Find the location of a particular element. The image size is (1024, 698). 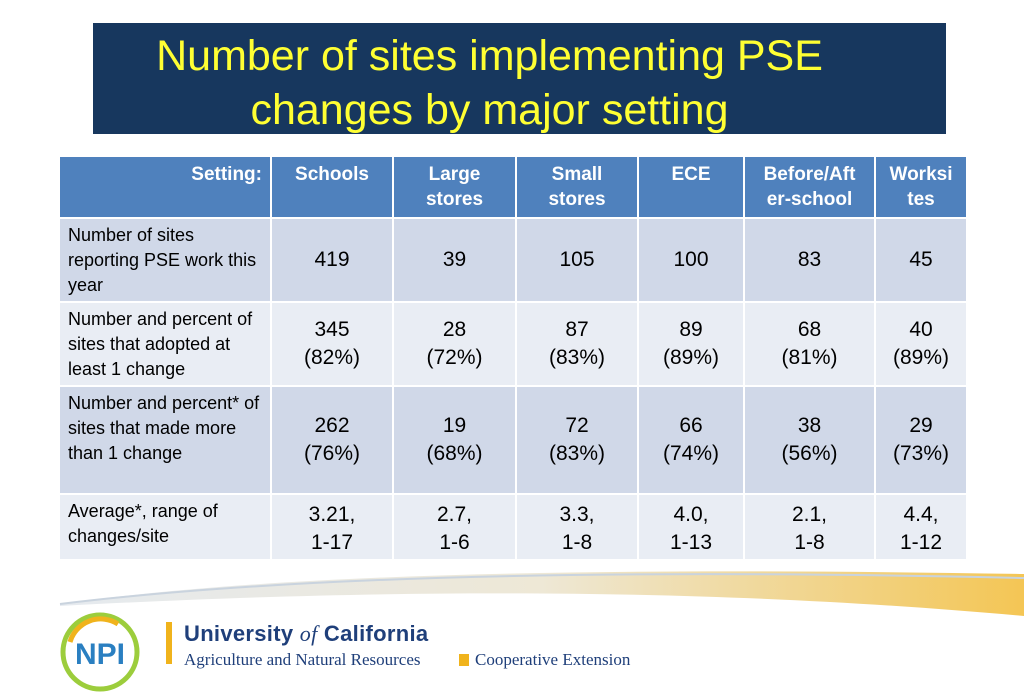

table-cell: 419 is located at coordinates (332, 260).